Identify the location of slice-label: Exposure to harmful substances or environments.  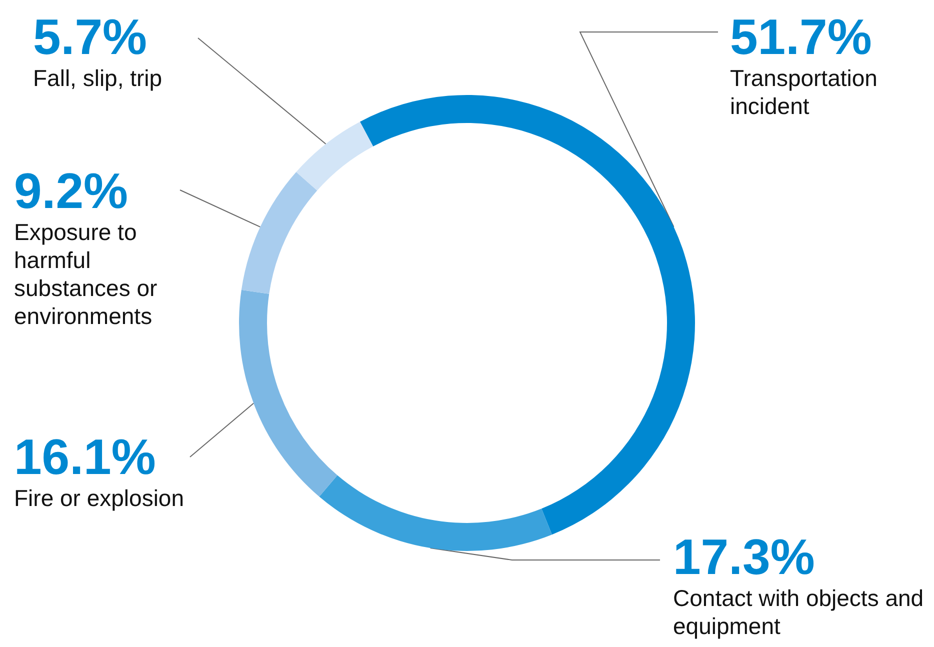
(86, 274).